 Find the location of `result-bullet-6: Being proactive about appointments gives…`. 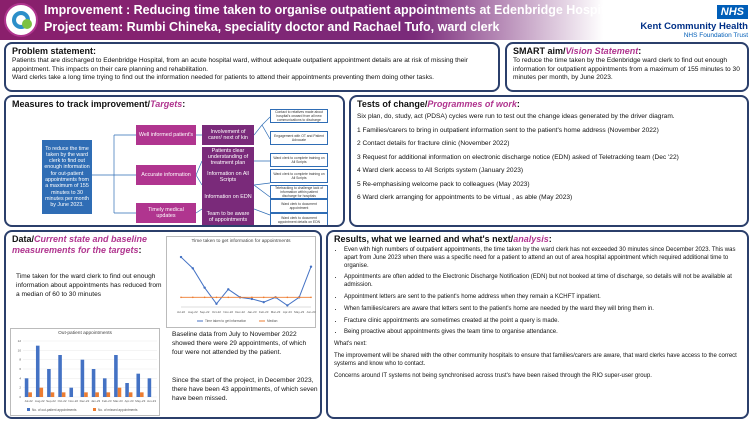

result-bullet-6: Being proactive about appointments gives… is located at coordinates (542, 333).